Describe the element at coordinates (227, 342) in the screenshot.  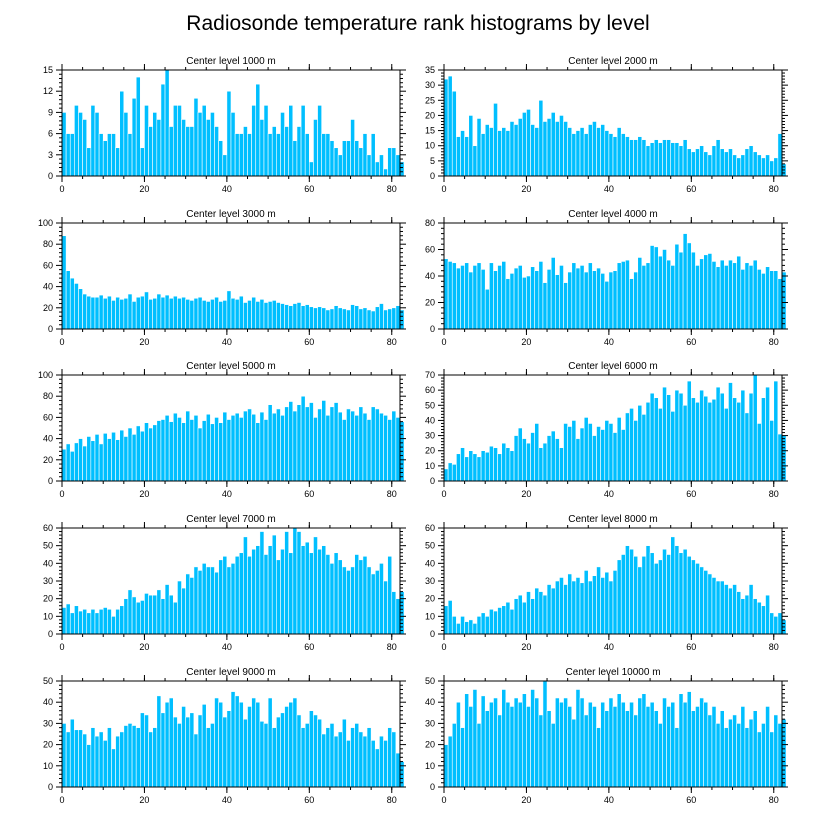
I see `x-tick-label: 40` at that location.